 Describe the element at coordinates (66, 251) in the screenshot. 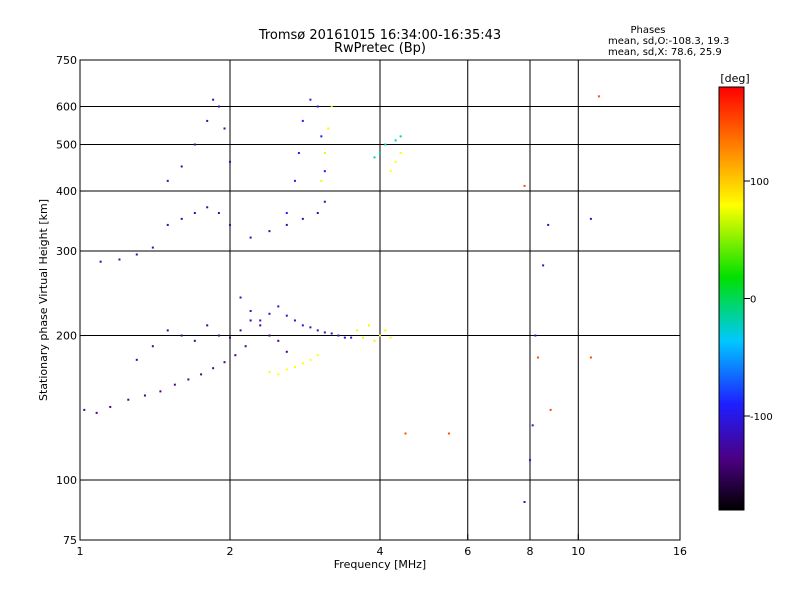

I see `y-tick-label: 300` at that location.